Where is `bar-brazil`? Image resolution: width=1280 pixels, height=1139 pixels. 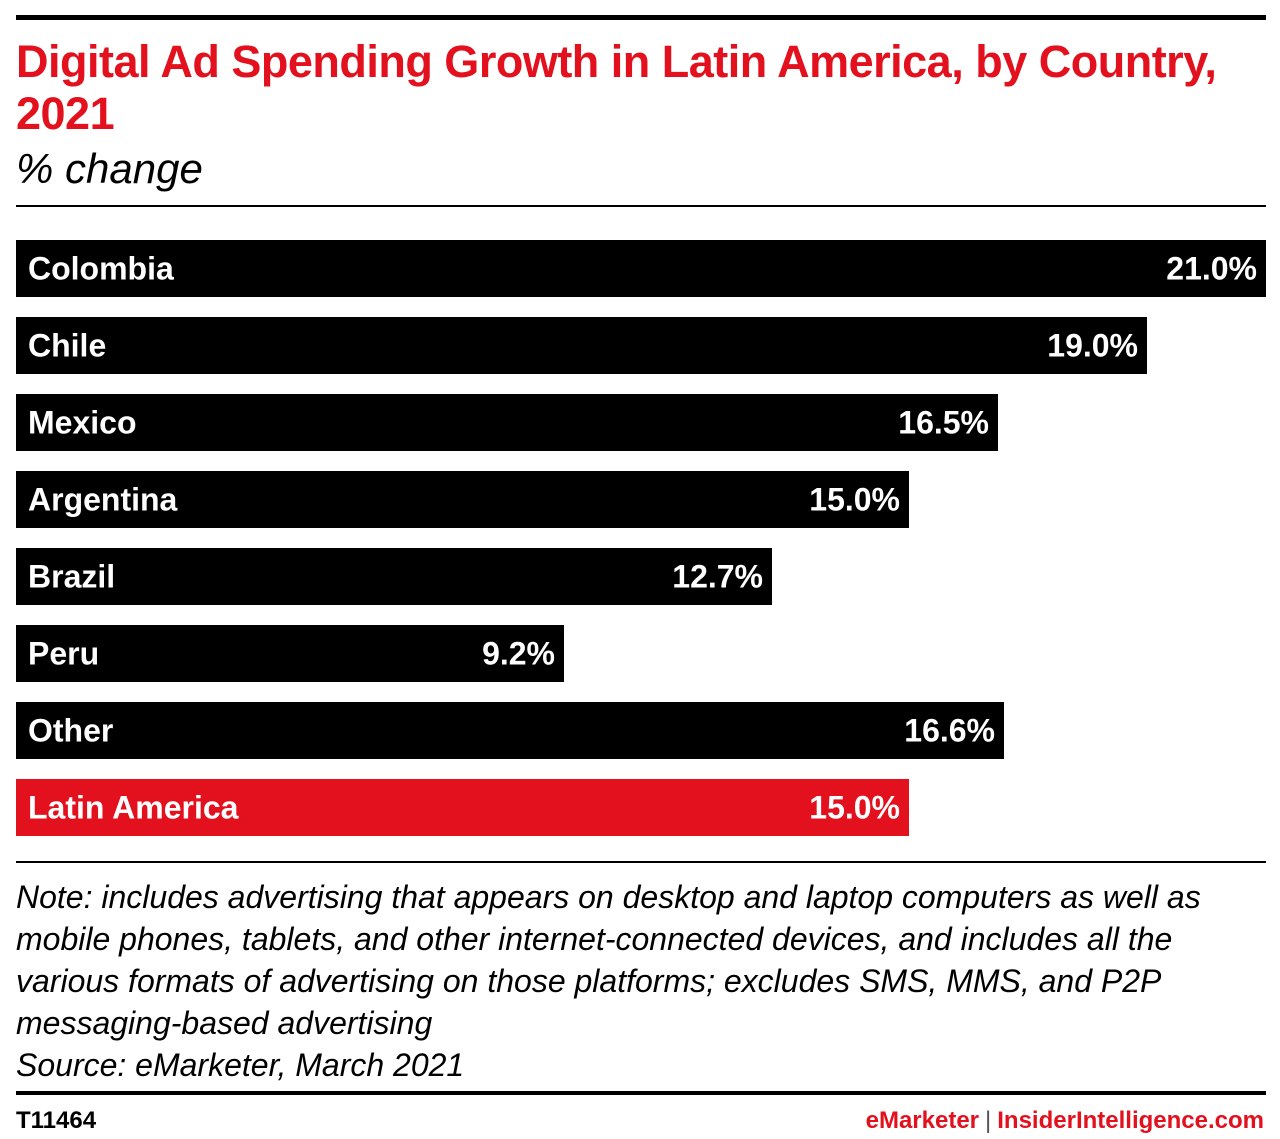
bar-brazil is located at coordinates (394, 576).